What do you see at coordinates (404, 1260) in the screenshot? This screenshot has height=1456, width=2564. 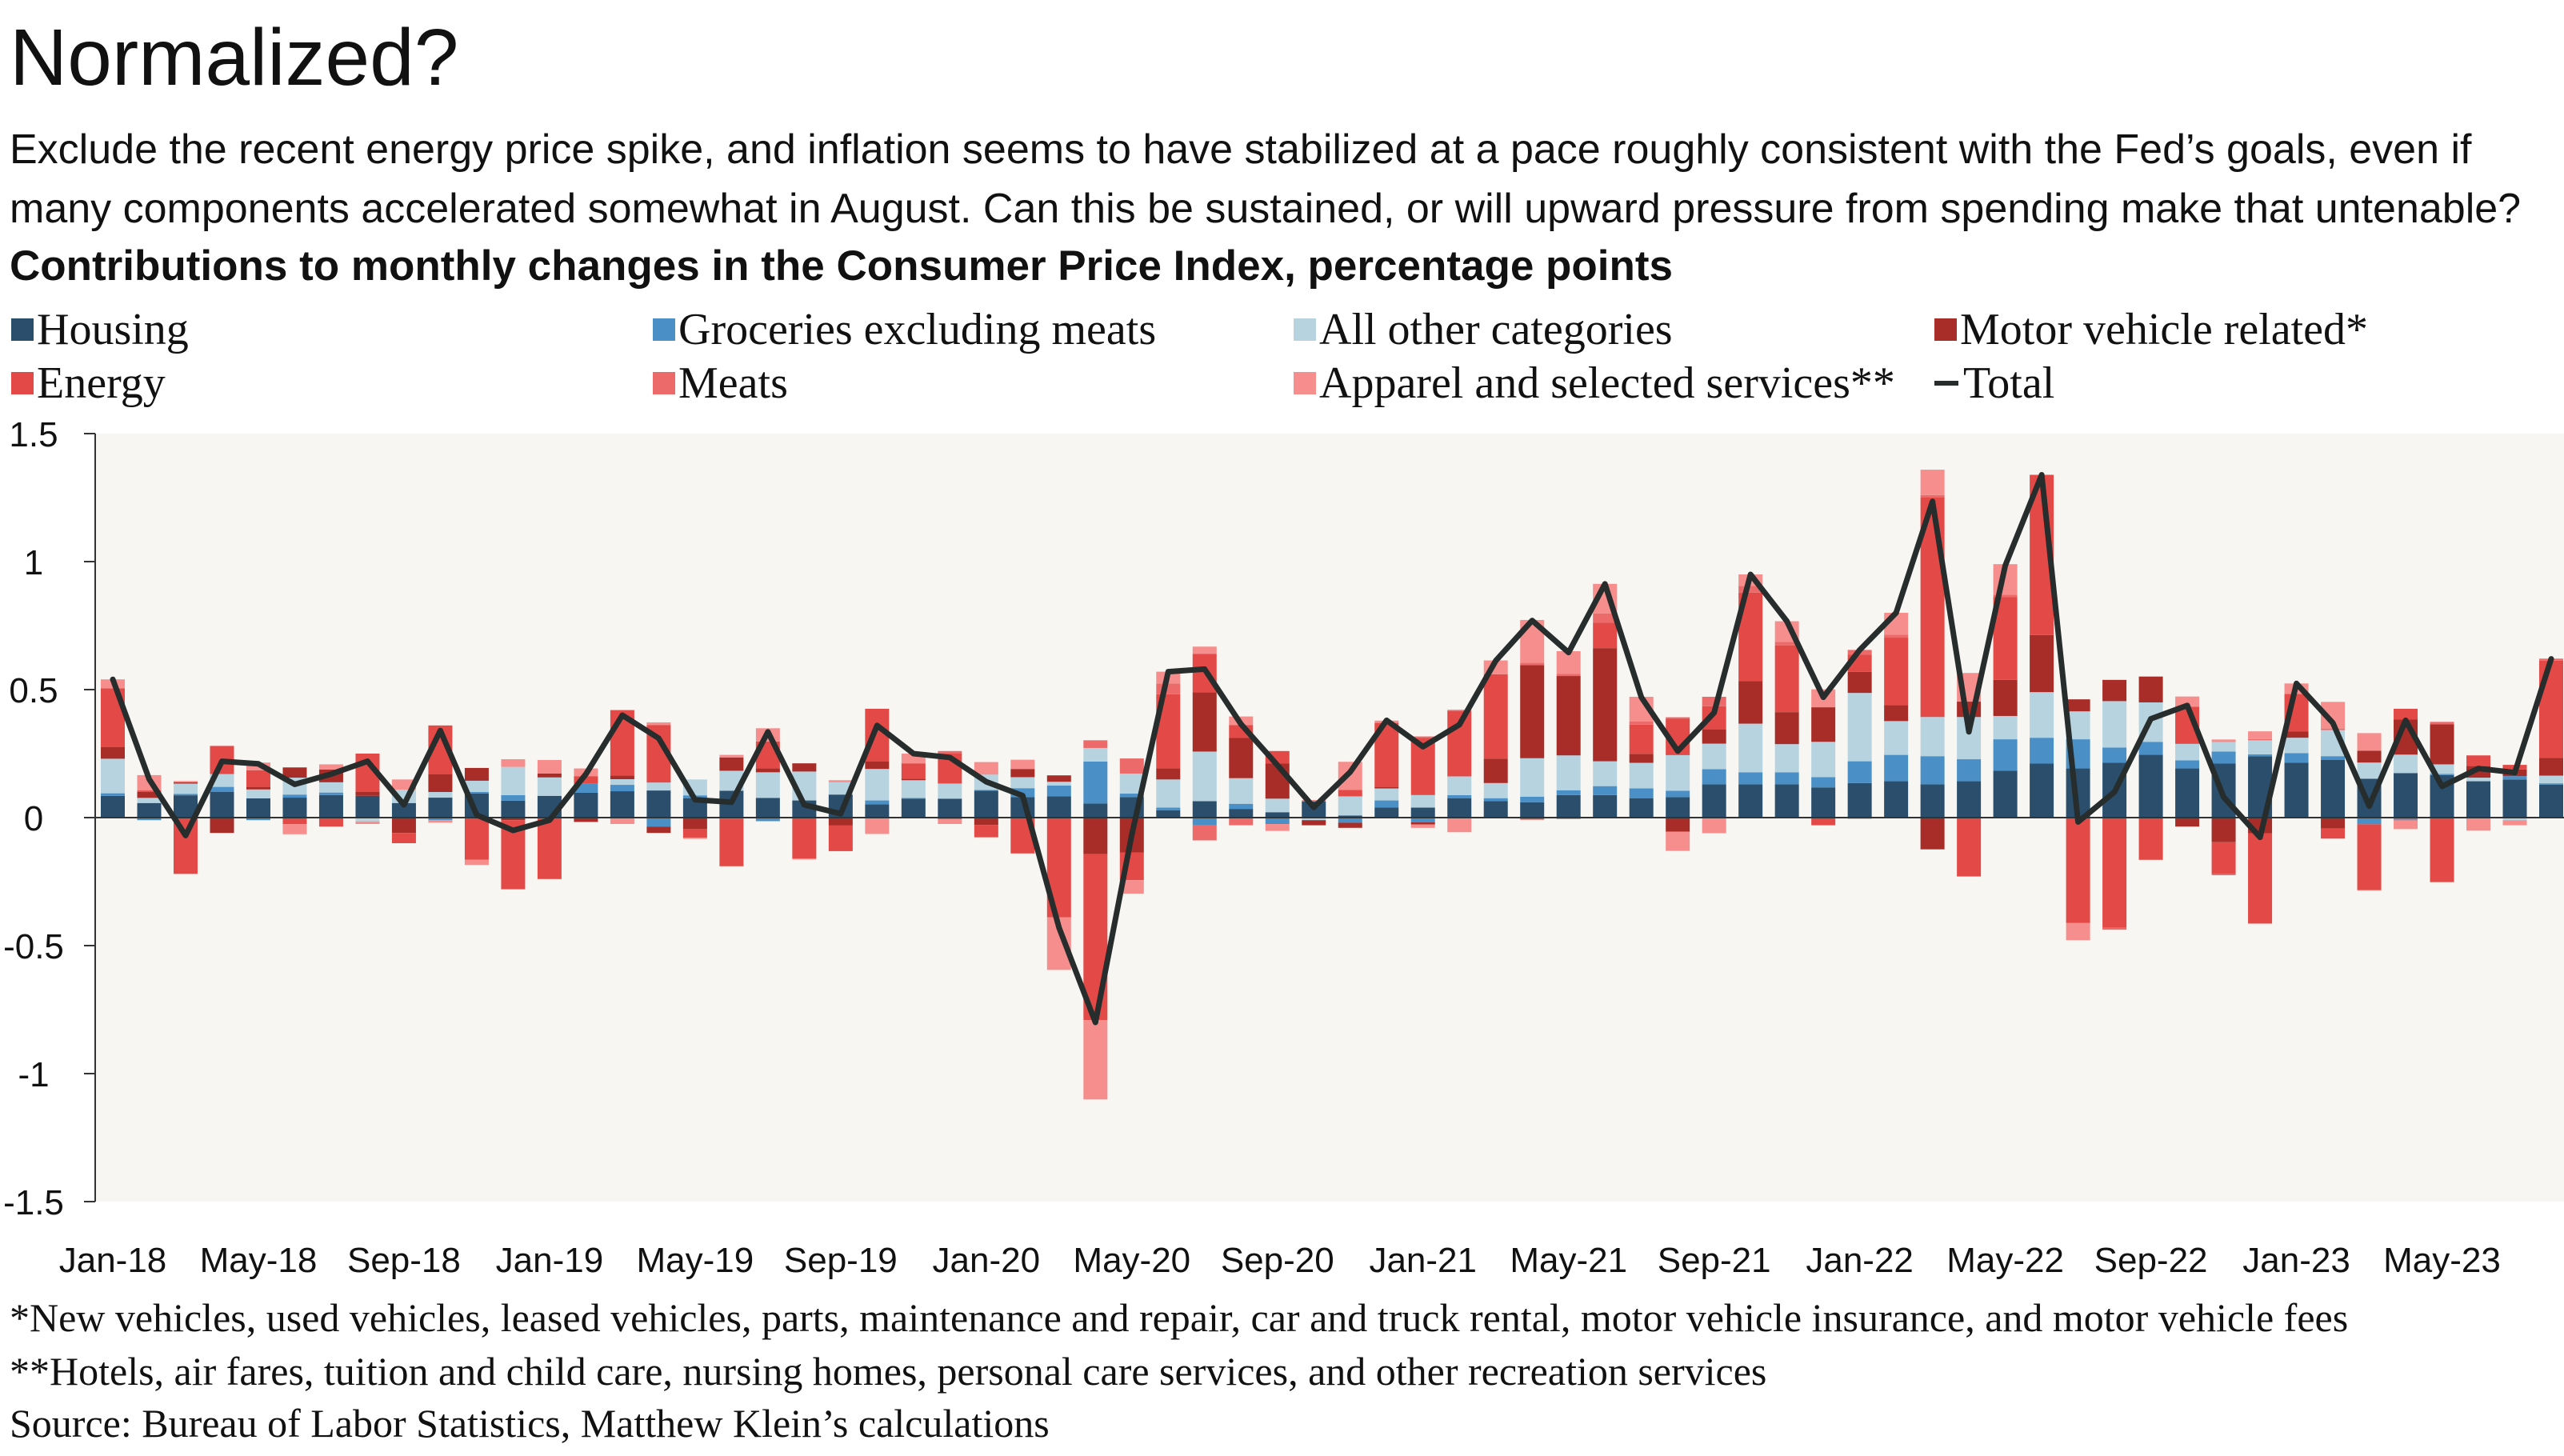 I see `x-tick-label: Sep-18` at bounding box center [404, 1260].